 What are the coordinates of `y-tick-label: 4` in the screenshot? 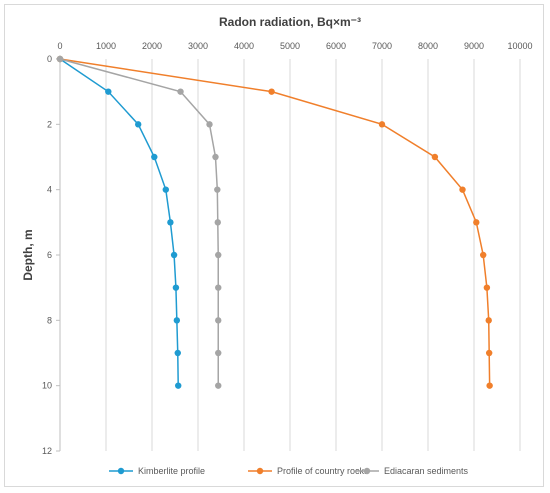 It's located at (49, 190).